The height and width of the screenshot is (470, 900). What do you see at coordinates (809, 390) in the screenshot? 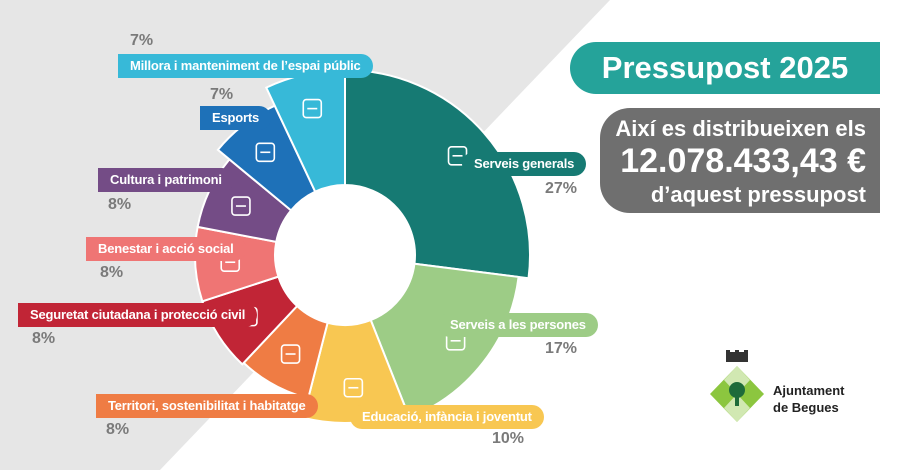
I see `logo-text-line1: Ajuntament` at bounding box center [809, 390].